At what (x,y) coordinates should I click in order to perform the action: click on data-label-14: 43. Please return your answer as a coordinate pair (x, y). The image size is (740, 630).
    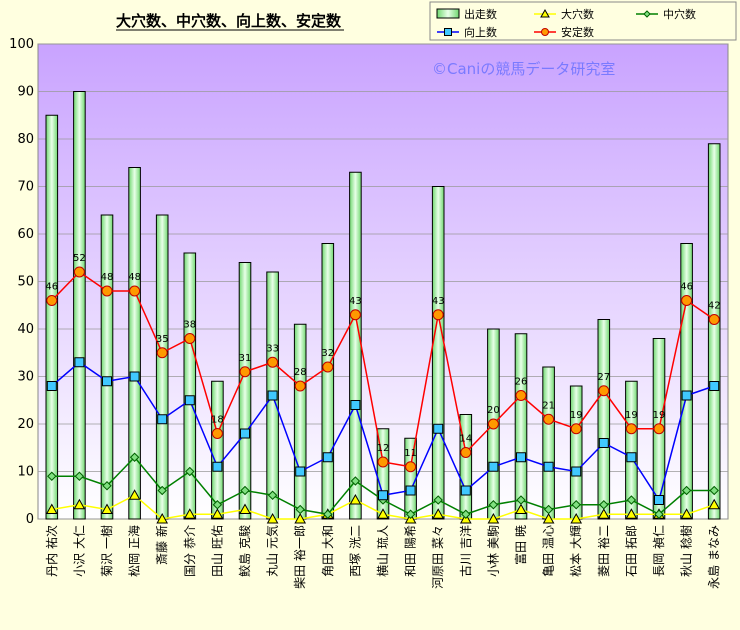
    Looking at the image, I should click on (438, 301).